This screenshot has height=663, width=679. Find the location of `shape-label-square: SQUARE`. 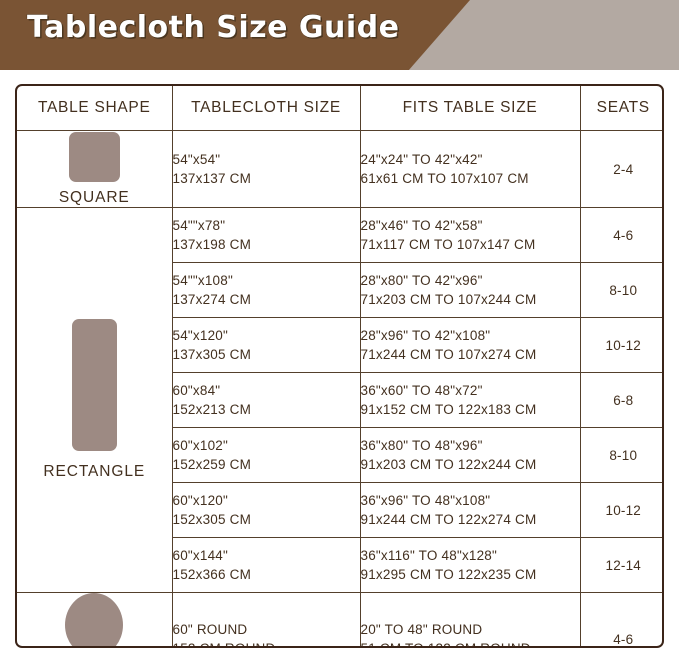

shape-label-square: SQUARE is located at coordinates (94, 197).